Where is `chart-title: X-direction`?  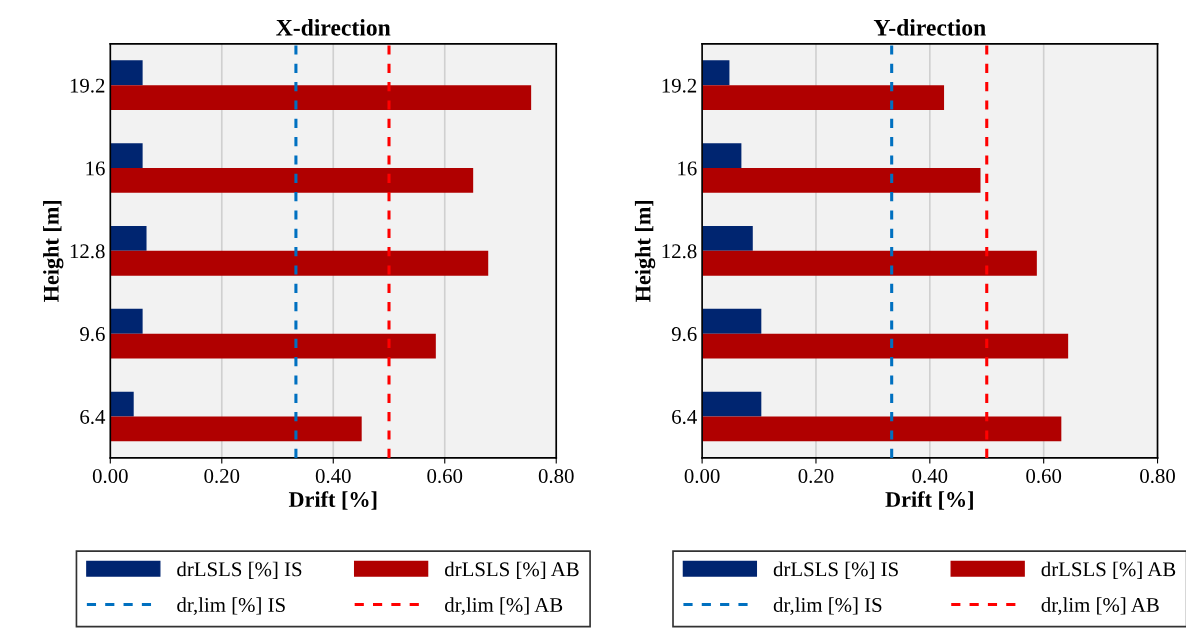 chart-title: X-direction is located at coordinates (333, 27).